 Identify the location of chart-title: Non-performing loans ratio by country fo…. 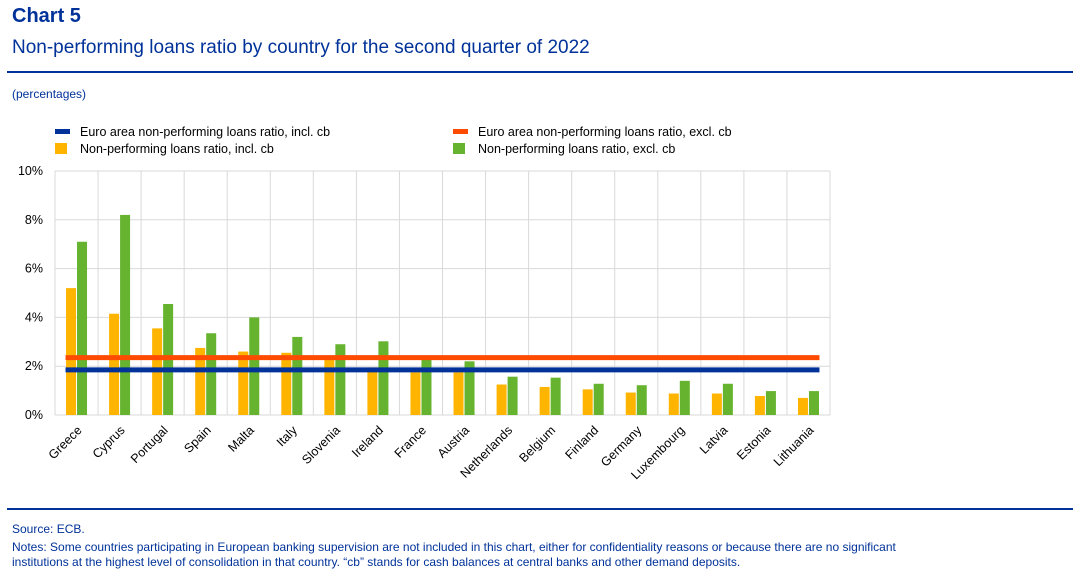
(301, 47).